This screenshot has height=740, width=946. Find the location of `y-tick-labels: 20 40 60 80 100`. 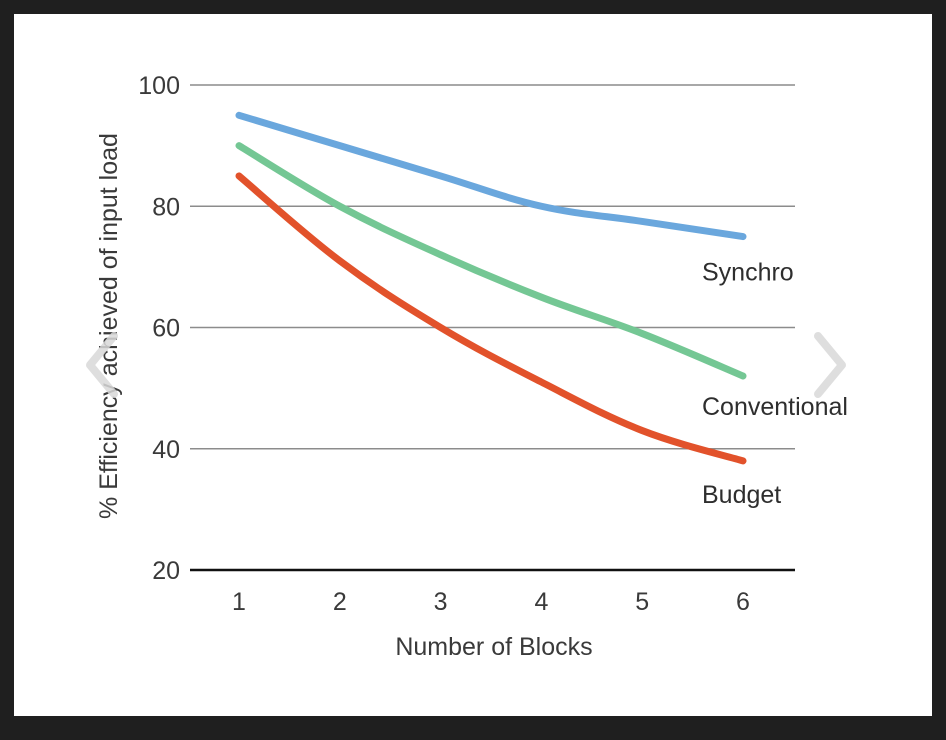

y-tick-labels: 20 40 60 80 100 is located at coordinates (159, 328).